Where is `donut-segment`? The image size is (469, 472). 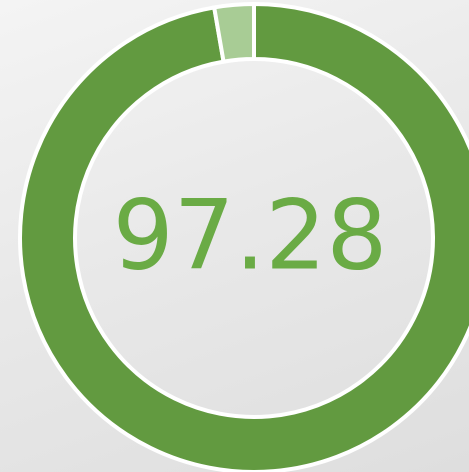 donut-segment is located at coordinates (233, 32).